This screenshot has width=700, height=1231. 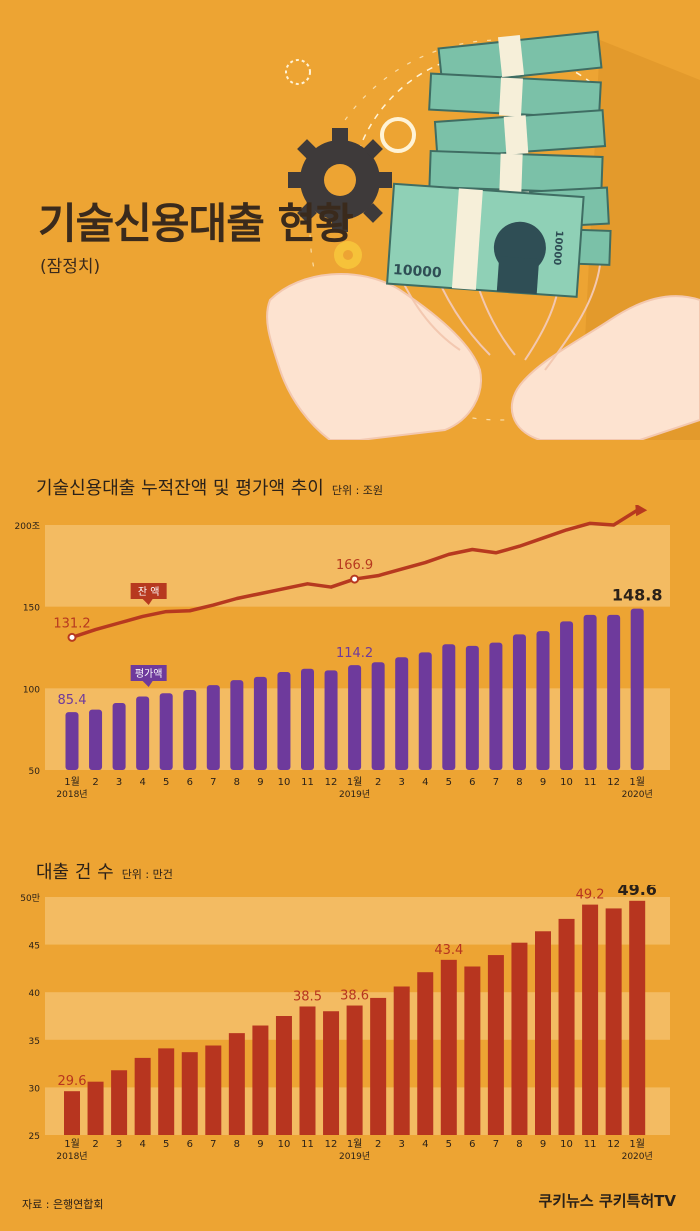 I want to click on x-tick-label: 9, so click(x=260, y=782).